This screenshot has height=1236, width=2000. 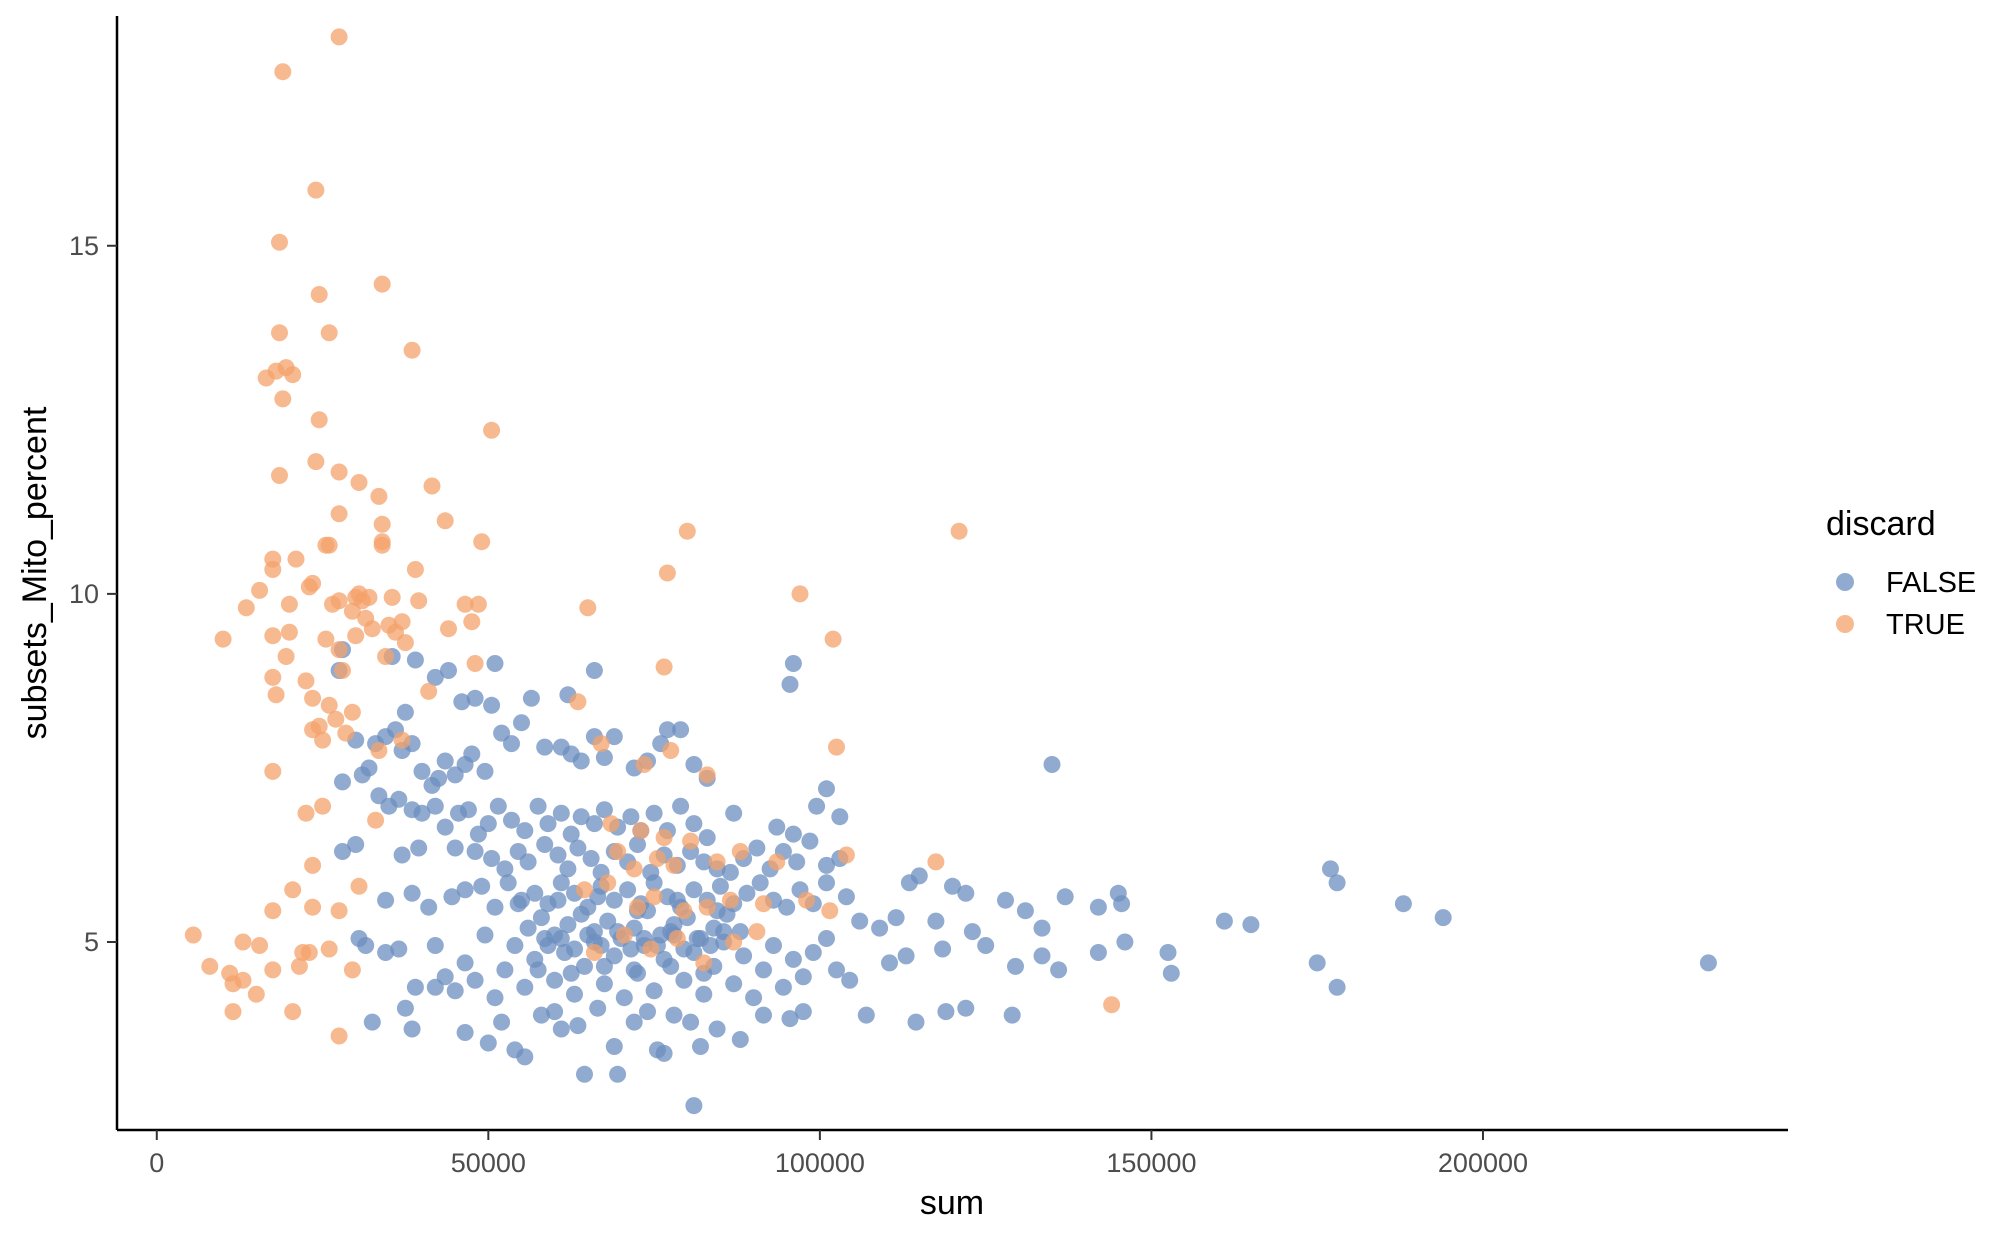 I want to click on legend-label-true: TRUE, so click(x=1925, y=625).